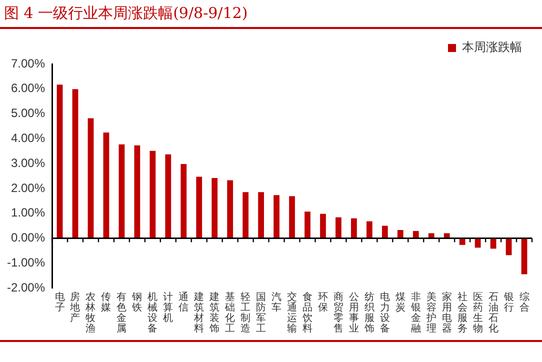 The height and width of the screenshot is (362, 542). What do you see at coordinates (28, 63) in the screenshot?
I see `y-tick-label: 7.00%` at bounding box center [28, 63].